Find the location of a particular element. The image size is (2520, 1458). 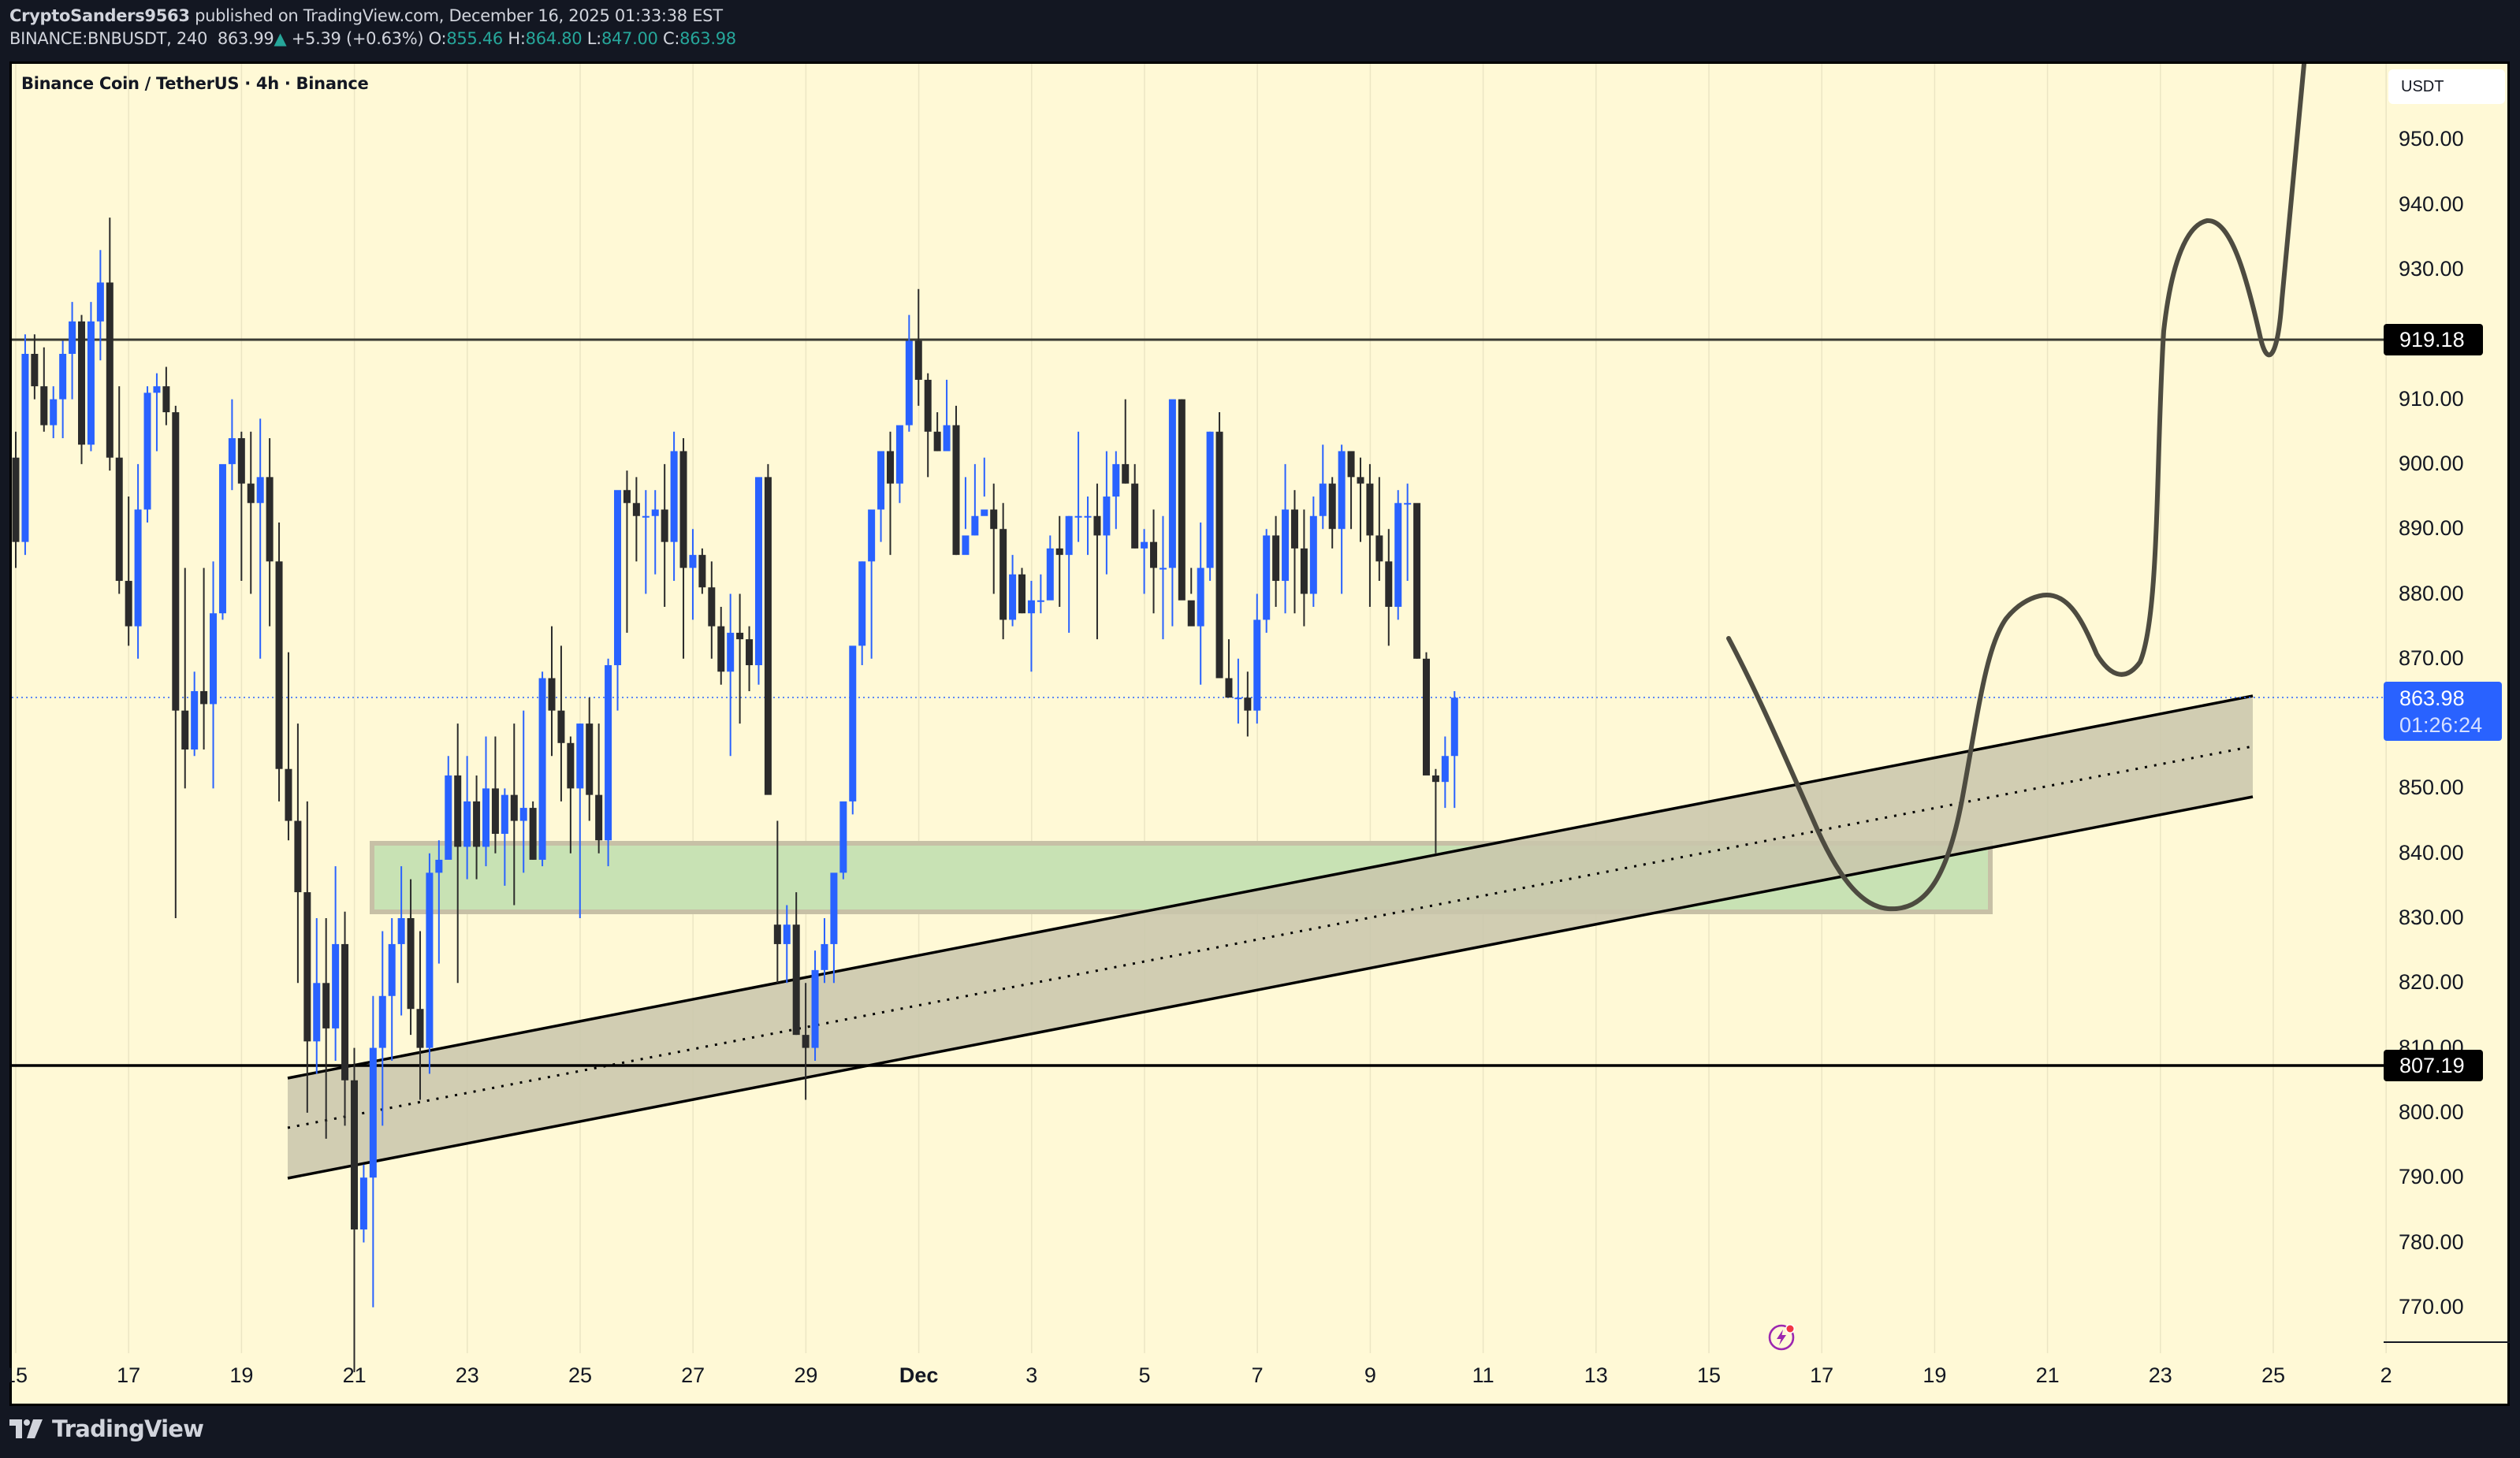

low-value: 847.00 is located at coordinates (629, 38).